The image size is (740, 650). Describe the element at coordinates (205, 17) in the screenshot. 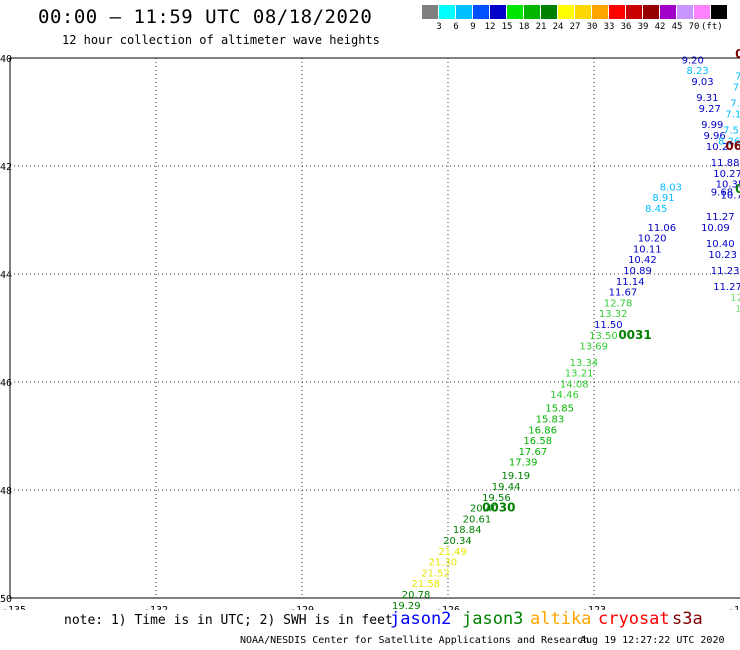

I see `page-title: 00:00 – 11:59 UTC 08/18/2020` at that location.